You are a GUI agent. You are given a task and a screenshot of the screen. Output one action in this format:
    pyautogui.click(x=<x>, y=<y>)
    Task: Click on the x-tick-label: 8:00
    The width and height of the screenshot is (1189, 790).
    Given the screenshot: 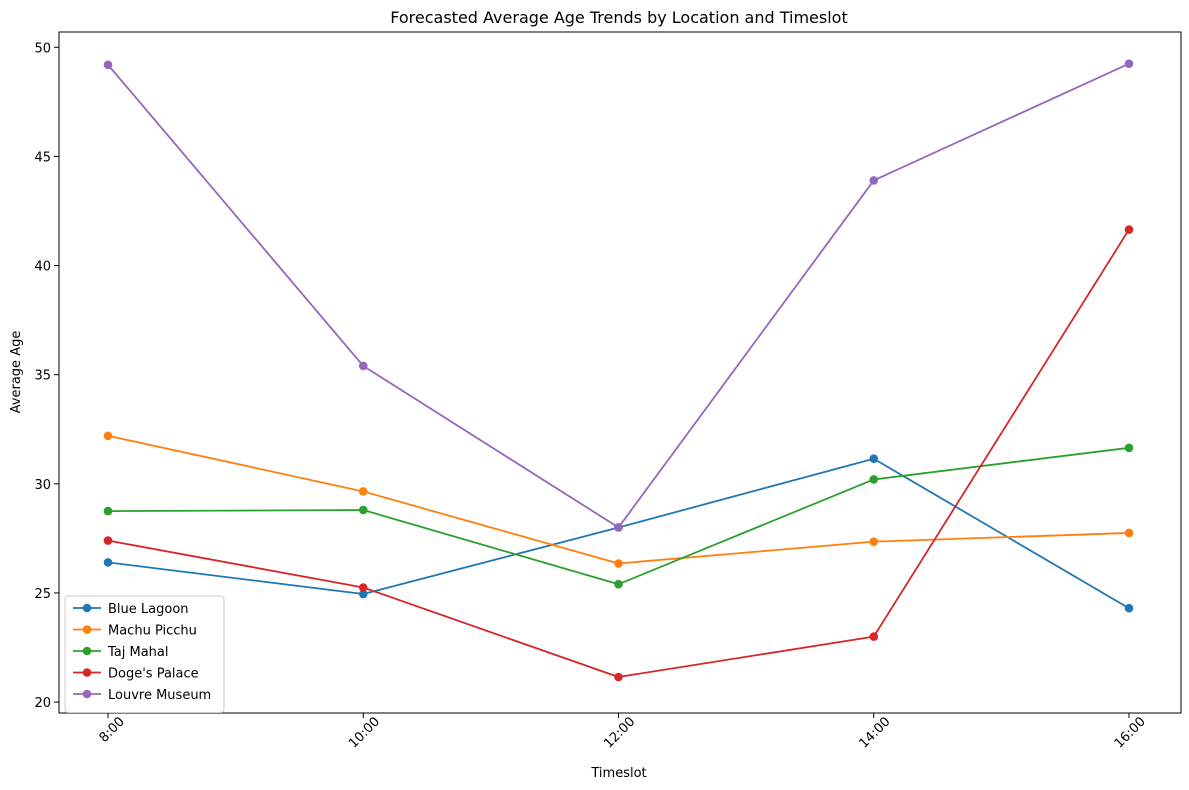 What is the action you would take?
    pyautogui.click(x=112, y=729)
    